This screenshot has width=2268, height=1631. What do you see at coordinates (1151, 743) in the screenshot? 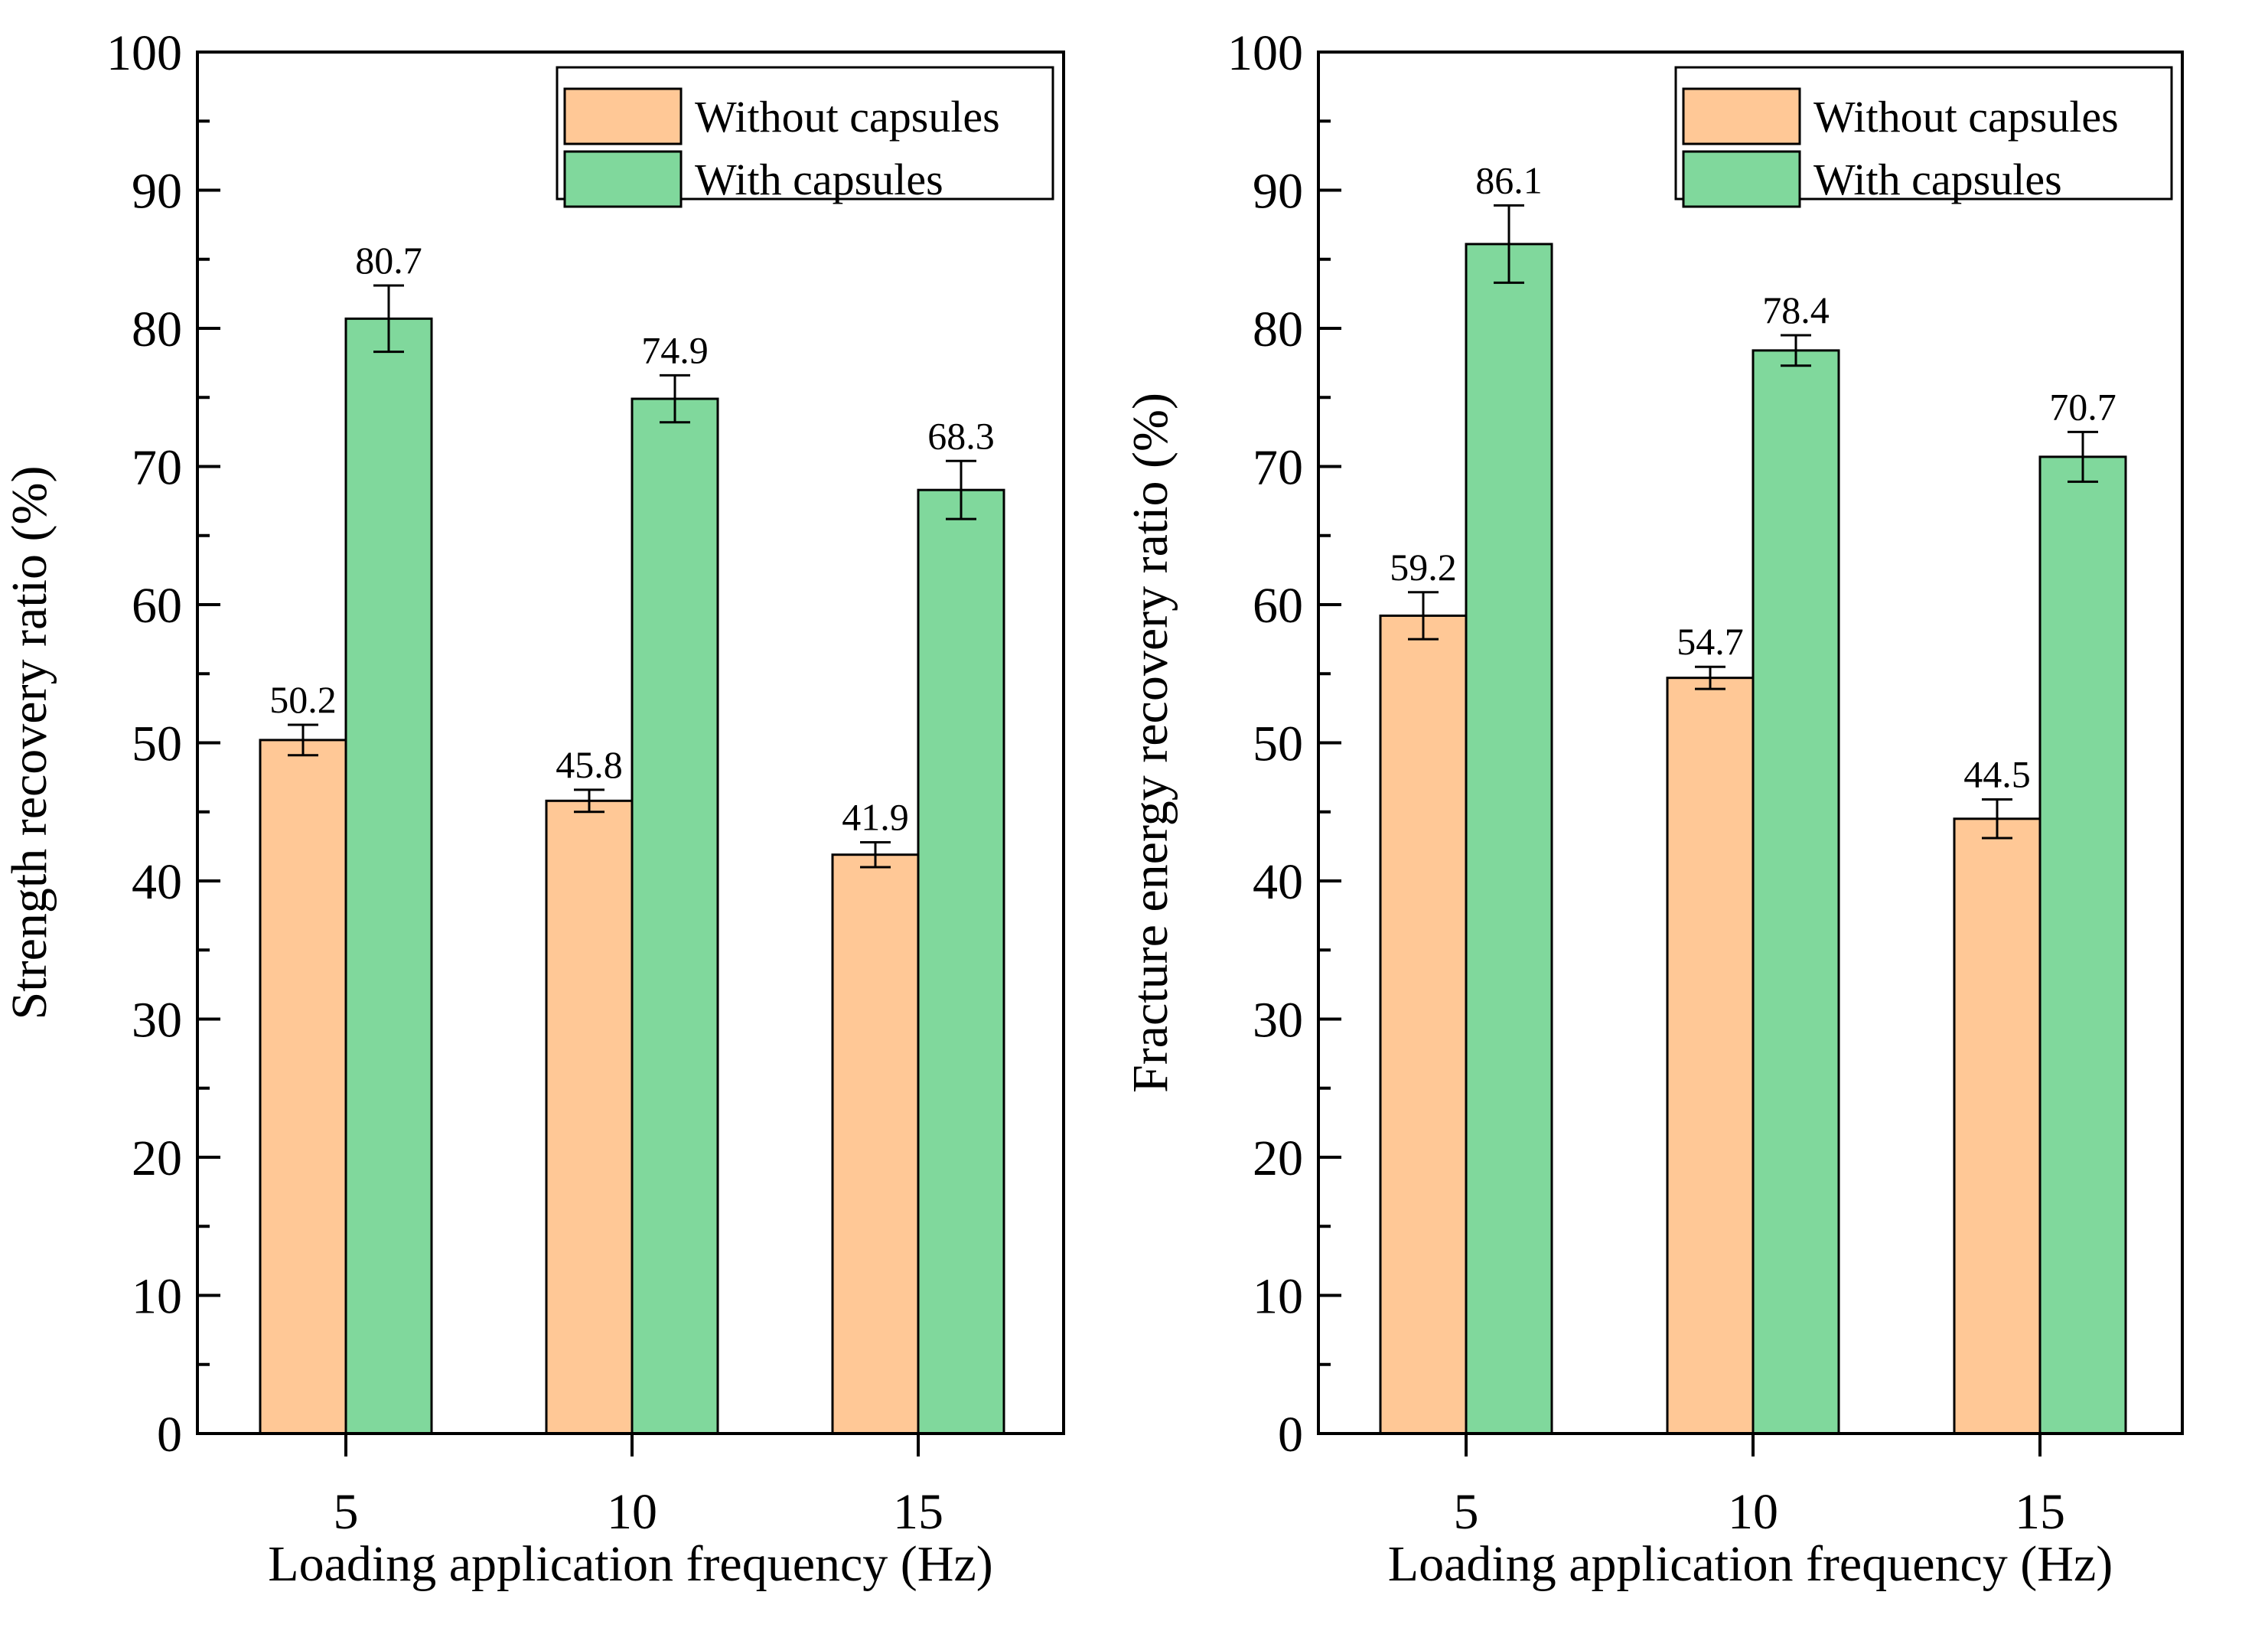
I see `y-axis-title: Fracture energy recovery ratio (%)` at bounding box center [1151, 743].